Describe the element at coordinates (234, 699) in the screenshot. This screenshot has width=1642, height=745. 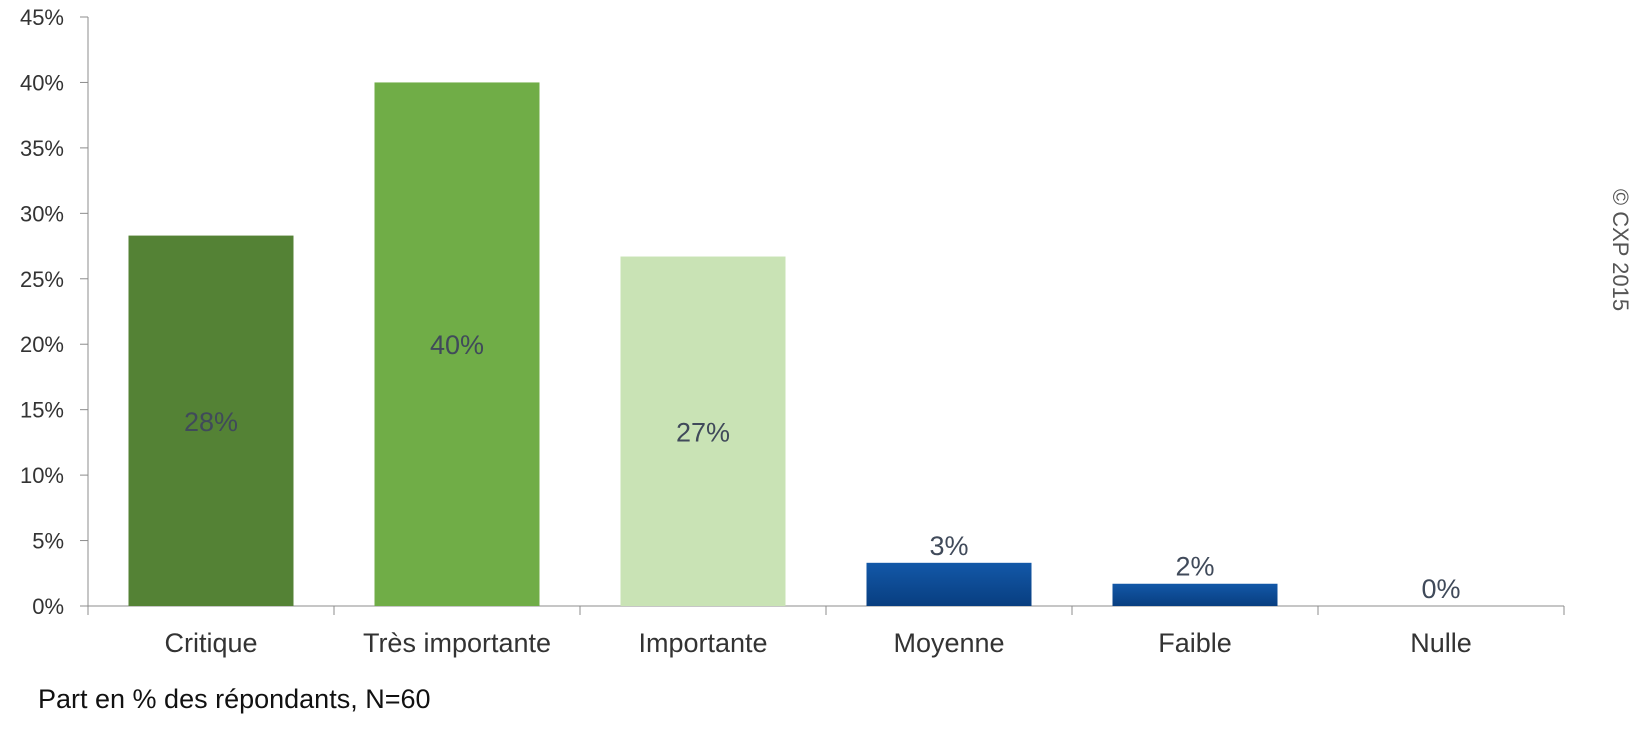
I see `respondent-note: Part en % des répondants, N=60` at that location.